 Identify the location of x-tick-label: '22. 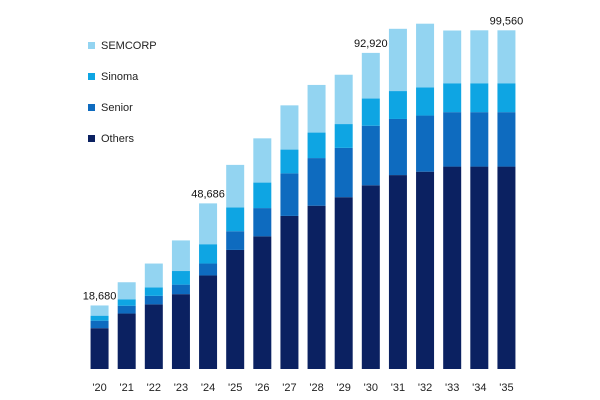
(154, 388).